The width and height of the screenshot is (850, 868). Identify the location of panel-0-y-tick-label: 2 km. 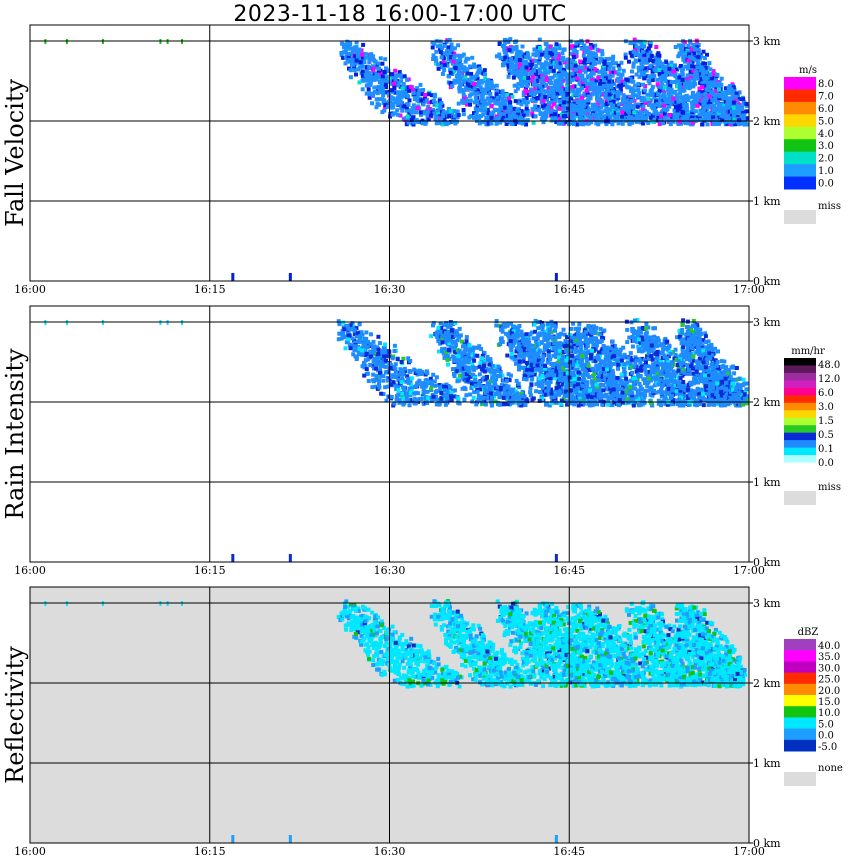
(767, 121).